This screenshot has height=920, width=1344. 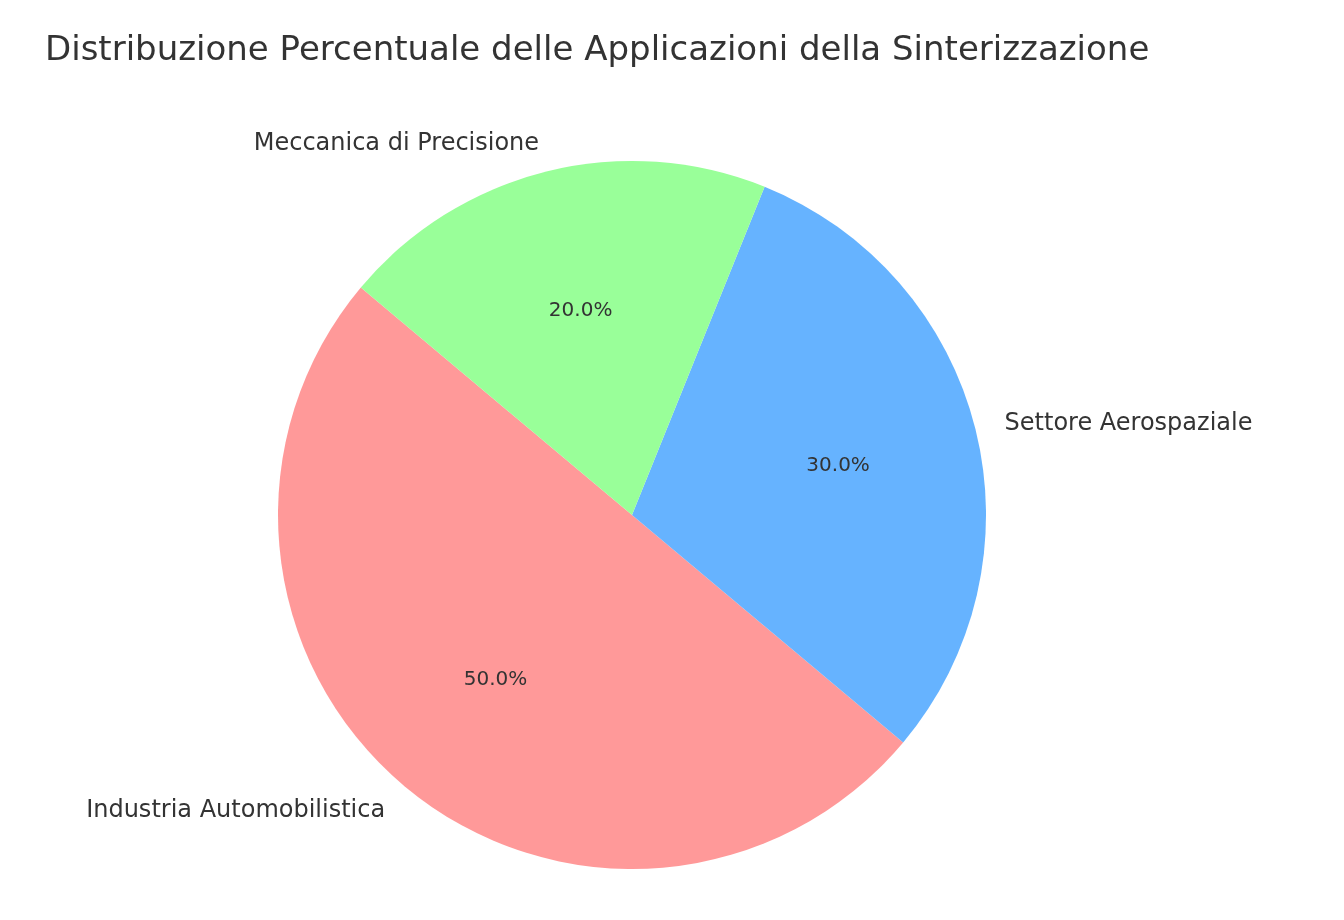 What do you see at coordinates (580, 308) in the screenshot?
I see `data-label: 20.0%` at bounding box center [580, 308].